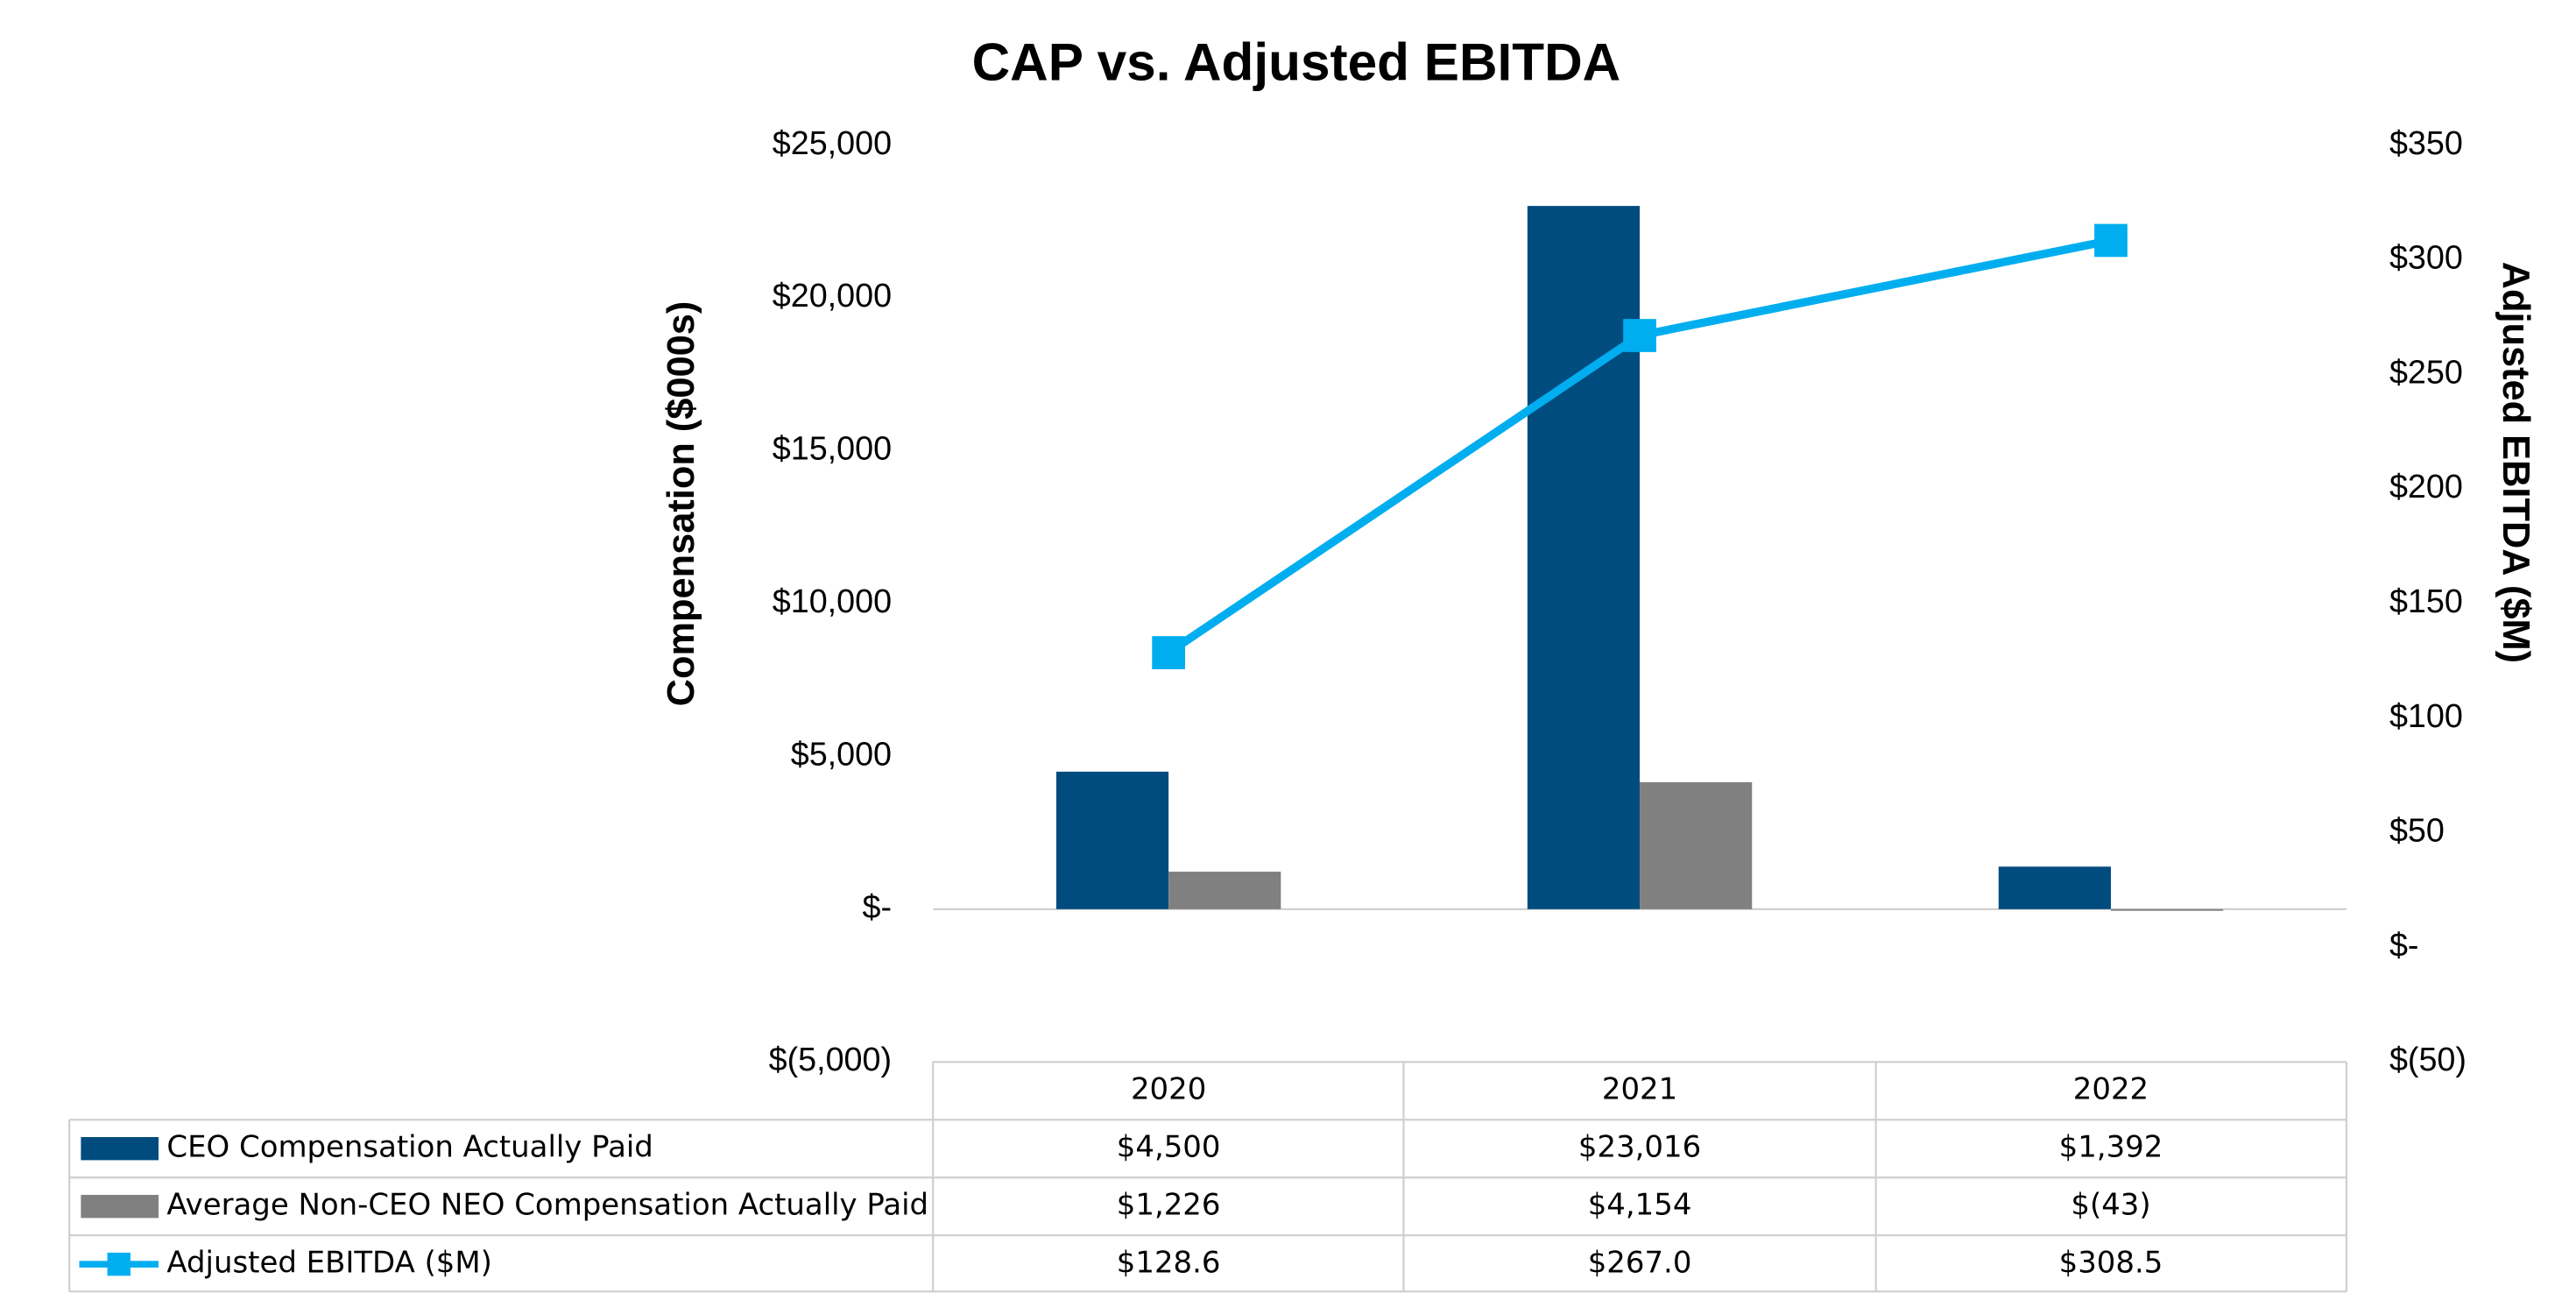  Describe the element at coordinates (833, 601) in the screenshot. I see `y-tick-label: $10,000` at that location.